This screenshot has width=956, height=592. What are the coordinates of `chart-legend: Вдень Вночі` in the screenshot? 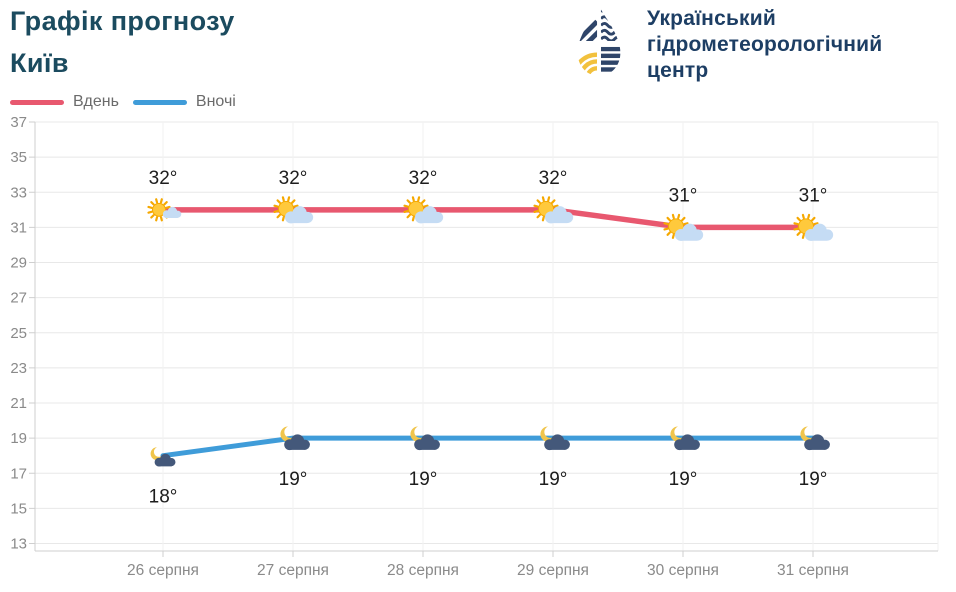 It's located at (130, 102).